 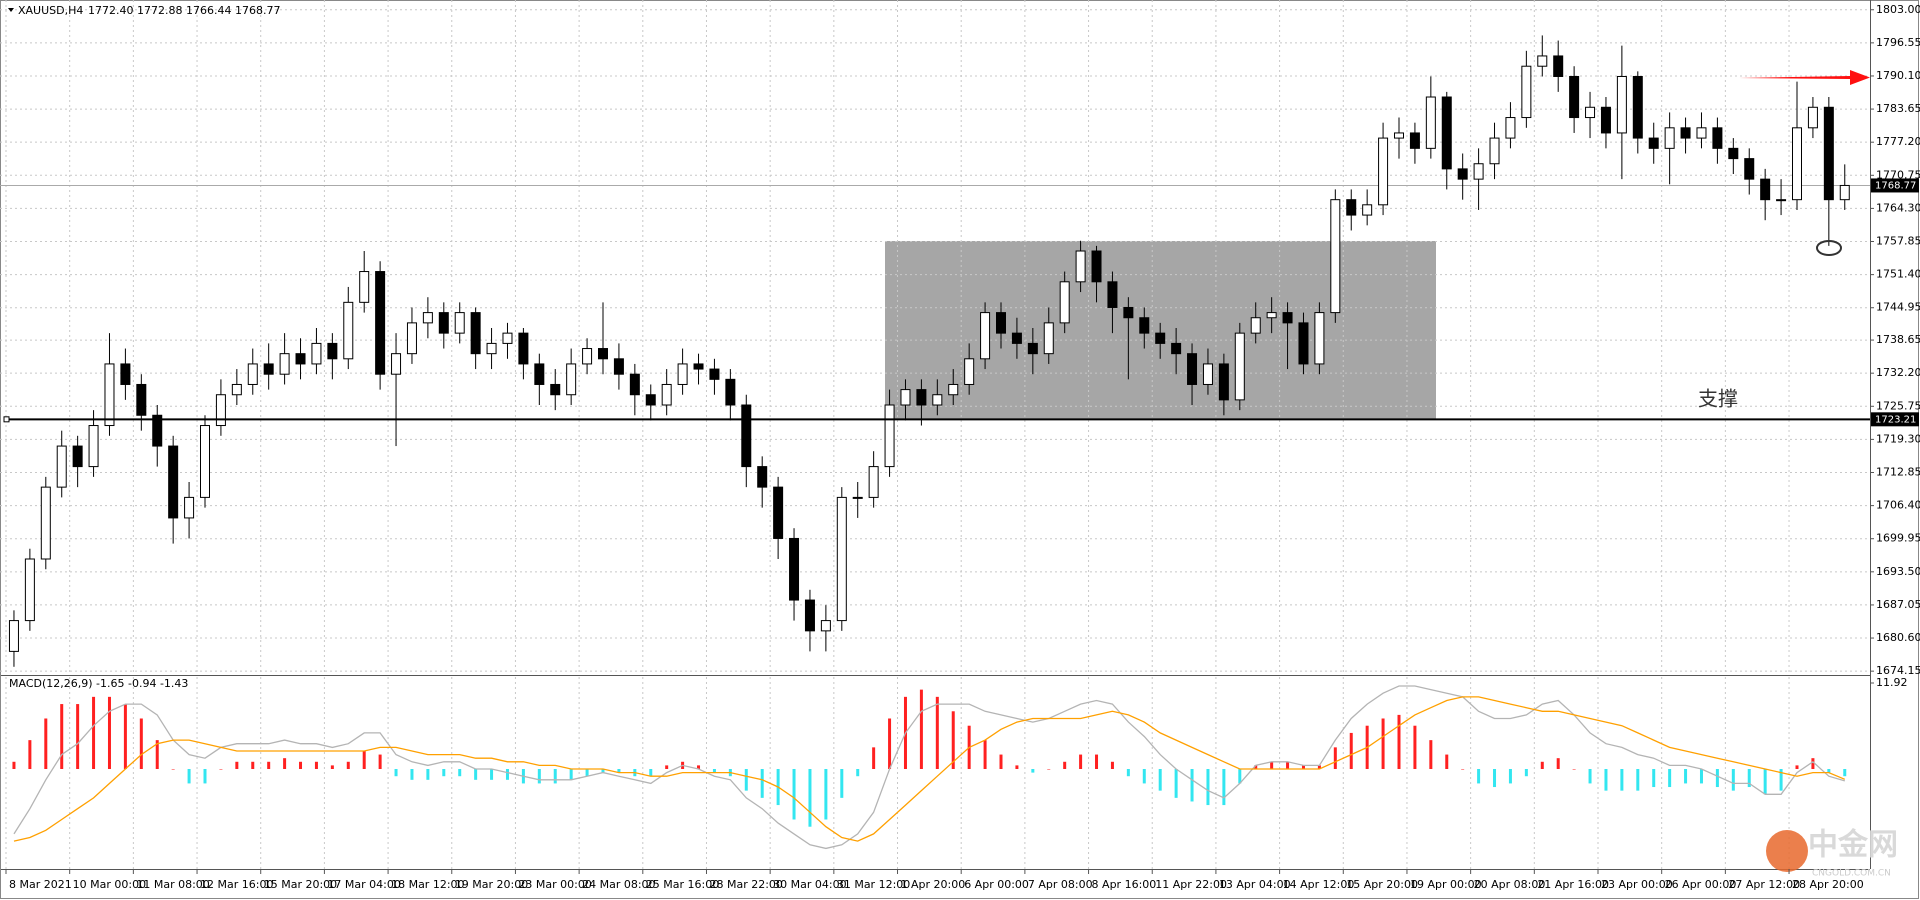 I want to click on y-tick-label: 1783.65, so click(x=1898, y=108).